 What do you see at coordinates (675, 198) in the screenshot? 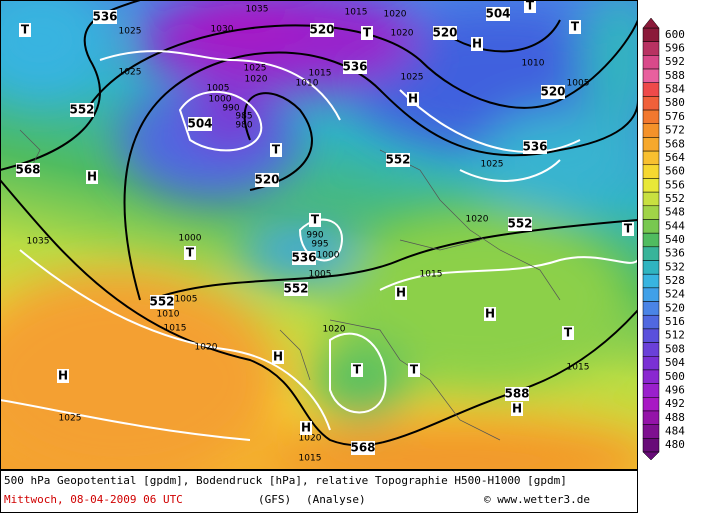
I see `colorbar-label: 552` at bounding box center [675, 198].